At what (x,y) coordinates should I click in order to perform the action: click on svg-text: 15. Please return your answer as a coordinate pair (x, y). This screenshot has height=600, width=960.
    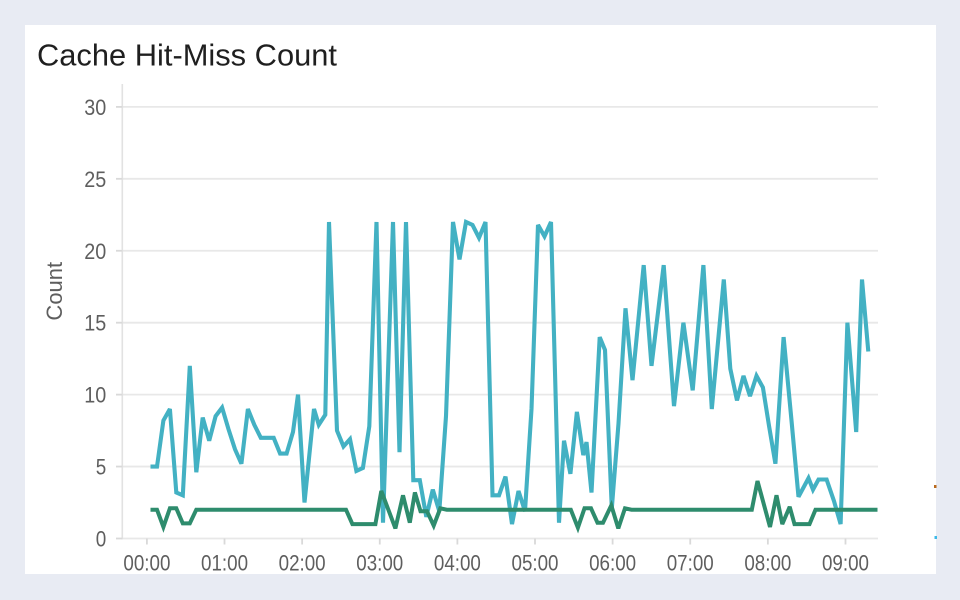
    Looking at the image, I should click on (95, 323).